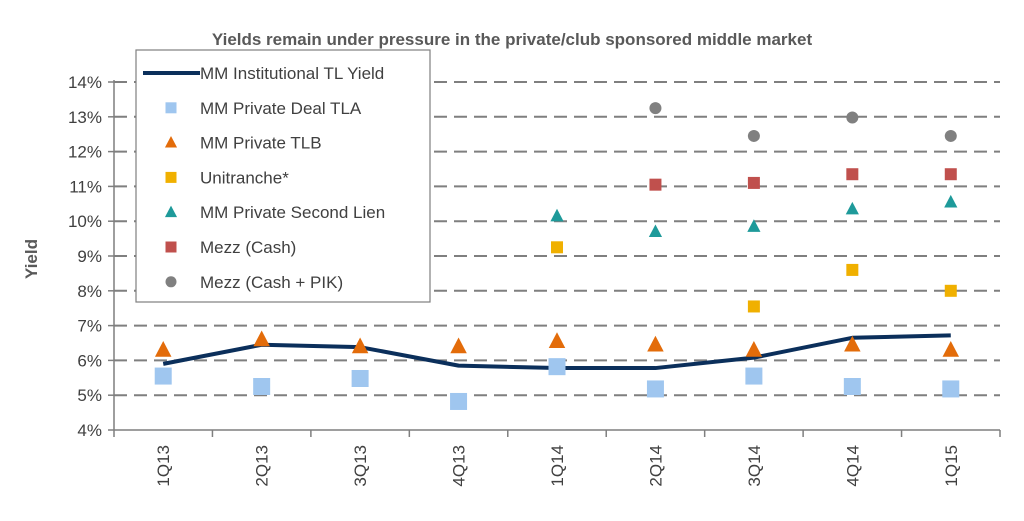  Describe the element at coordinates (85, 186) in the screenshot. I see `y-tick-label: 11%` at that location.